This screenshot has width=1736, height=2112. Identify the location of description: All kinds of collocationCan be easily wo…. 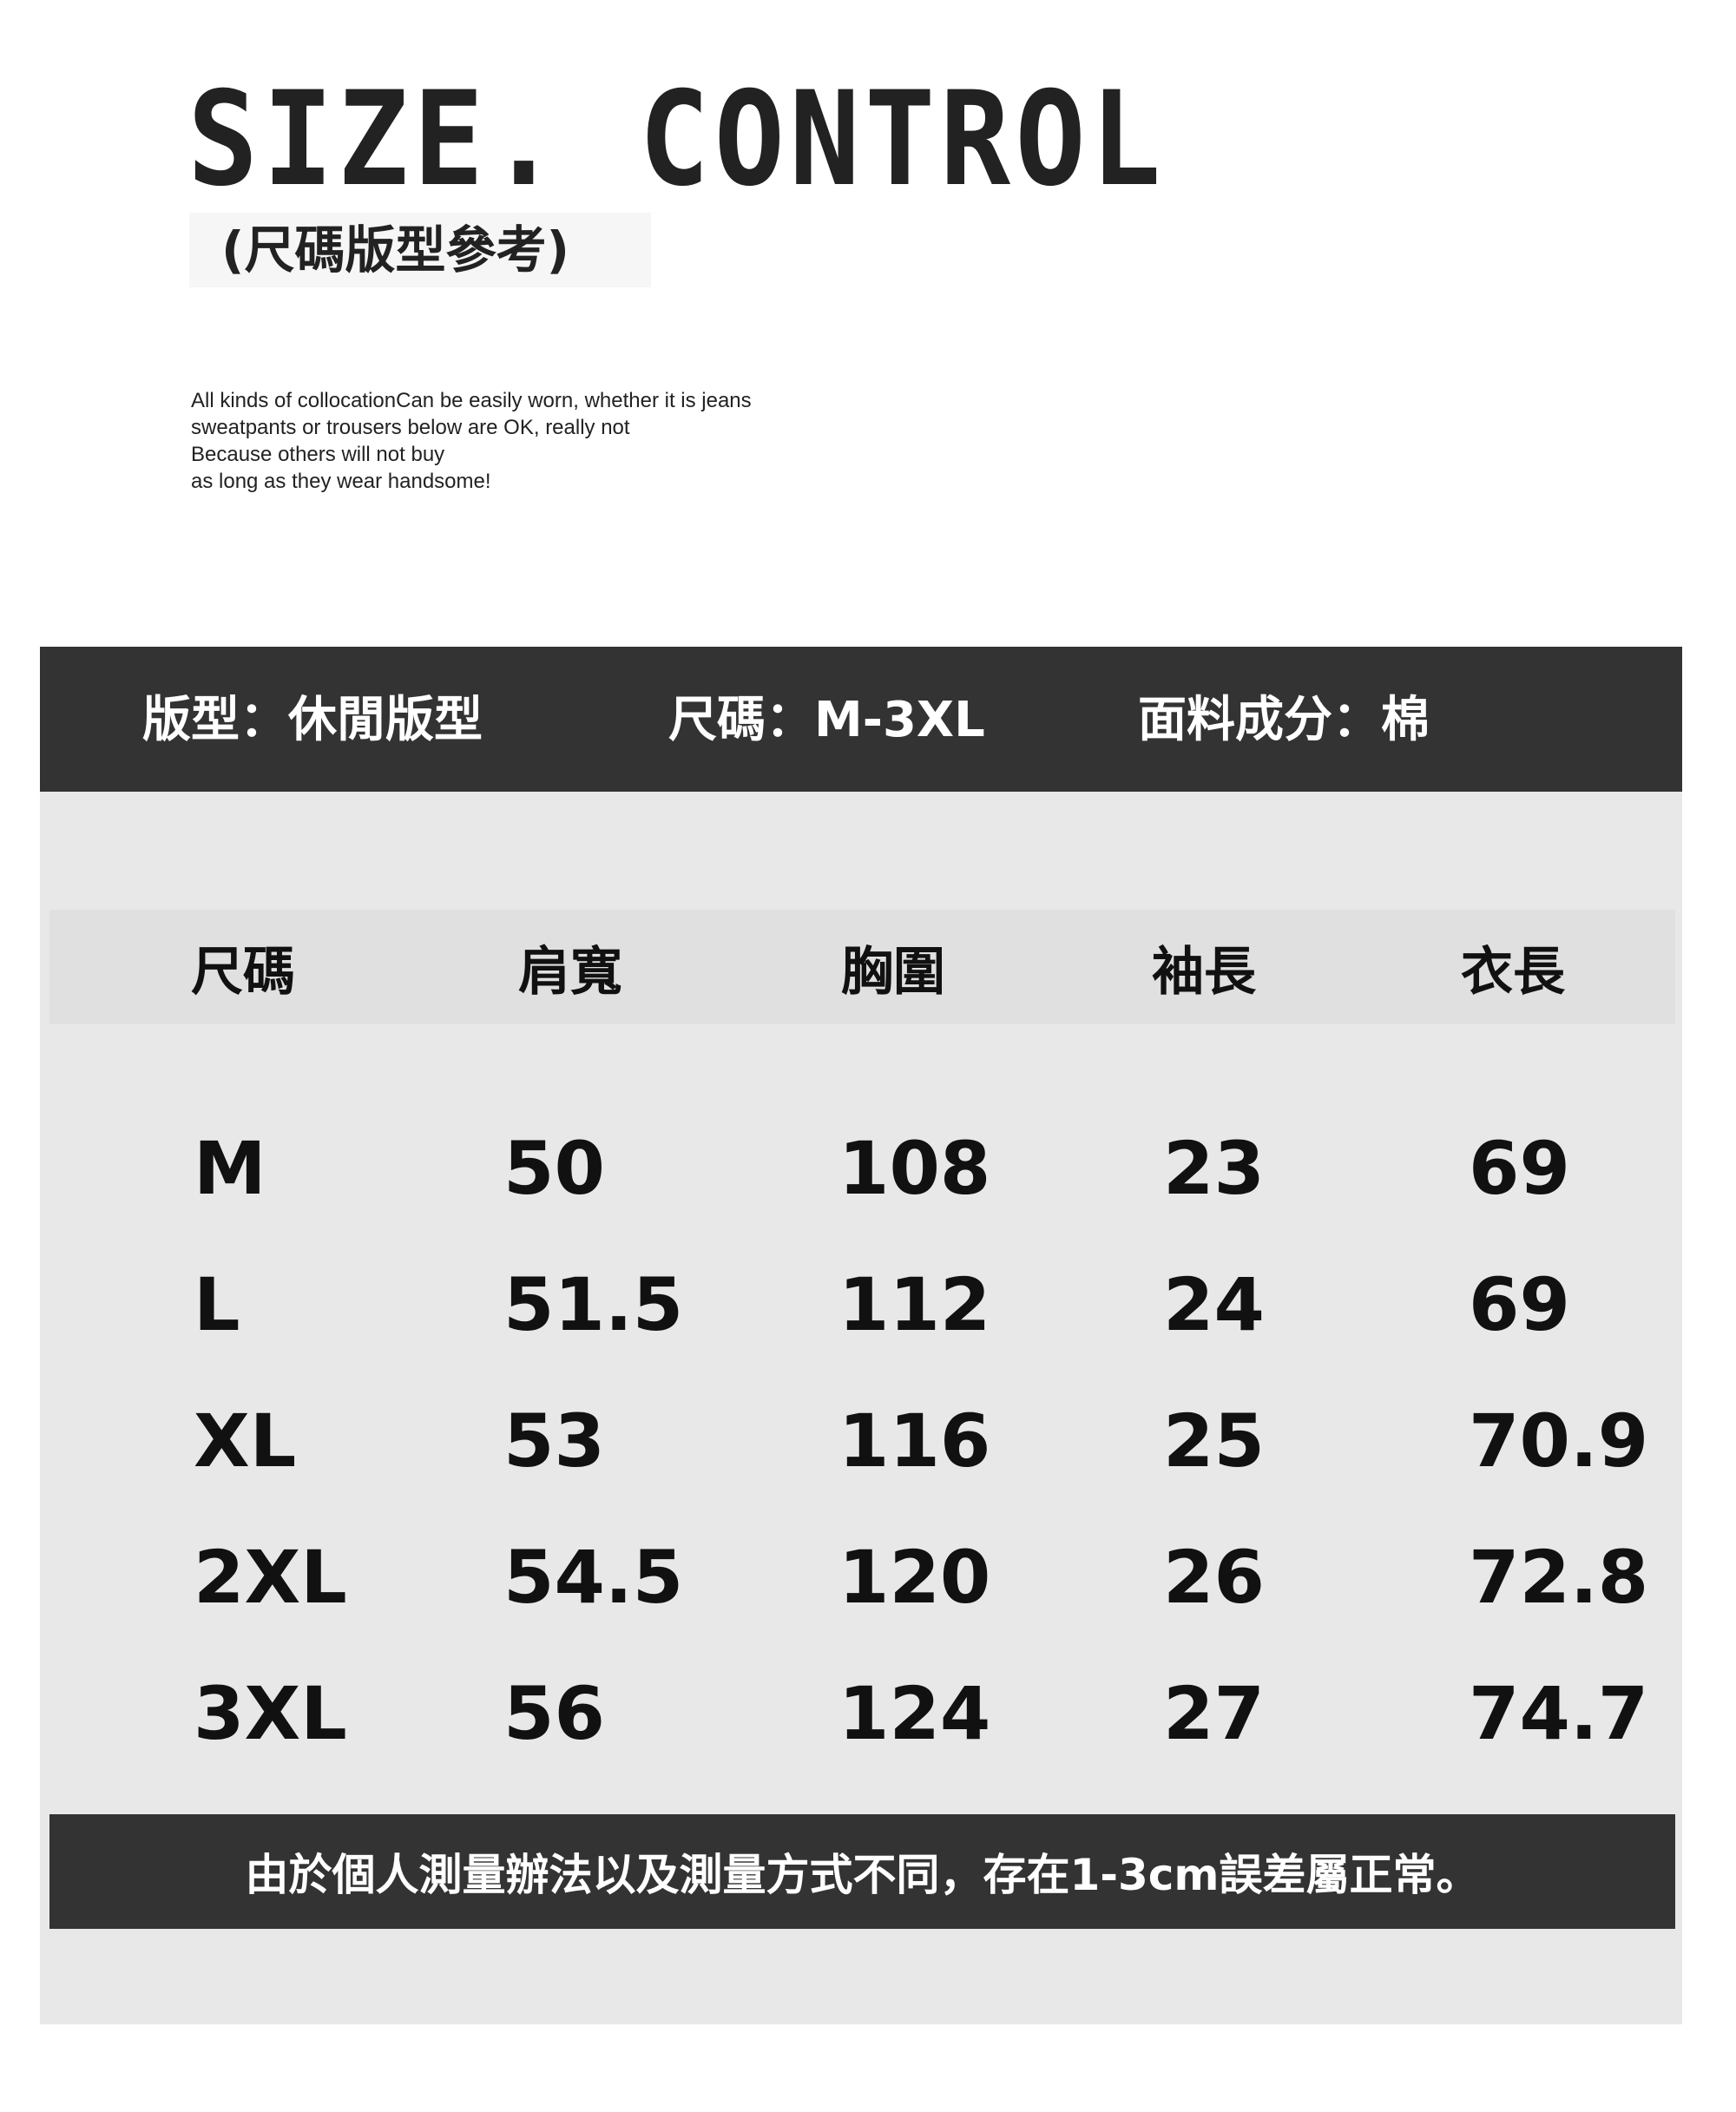
(471, 441).